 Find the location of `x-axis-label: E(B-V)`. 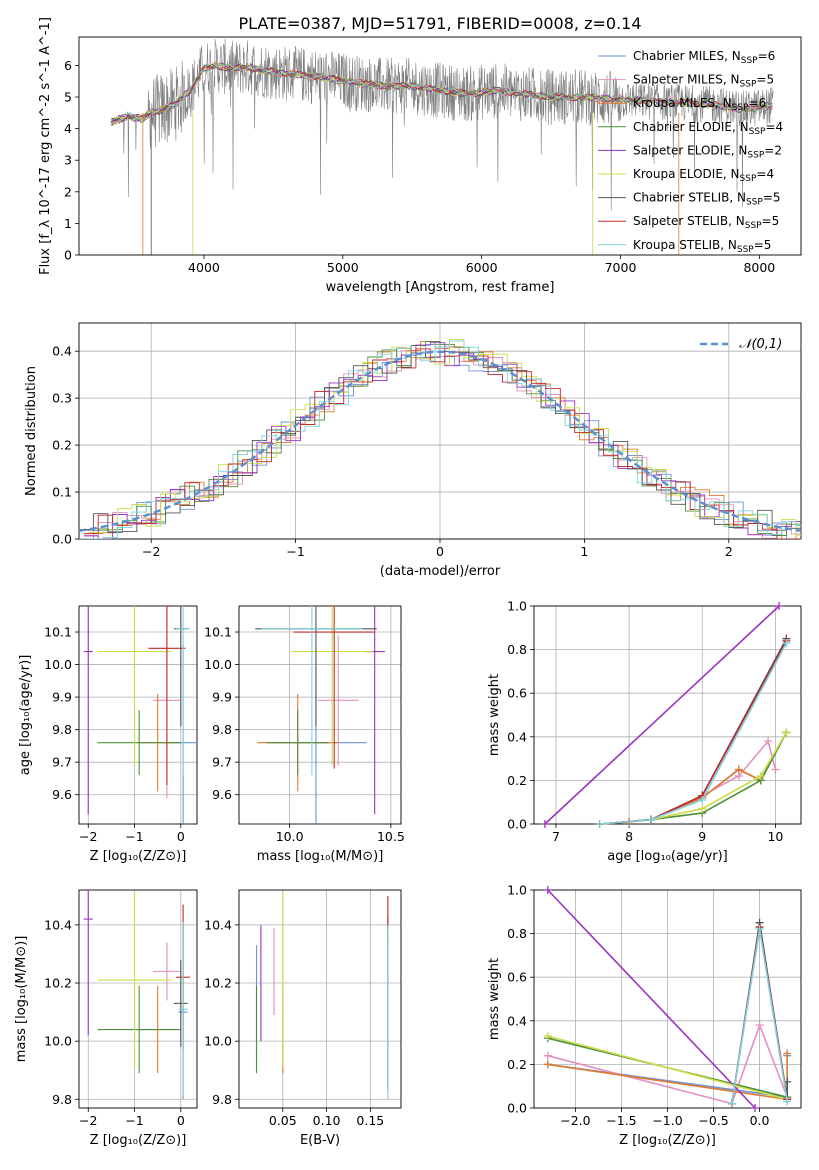

x-axis-label: E(B-V) is located at coordinates (320, 1140).